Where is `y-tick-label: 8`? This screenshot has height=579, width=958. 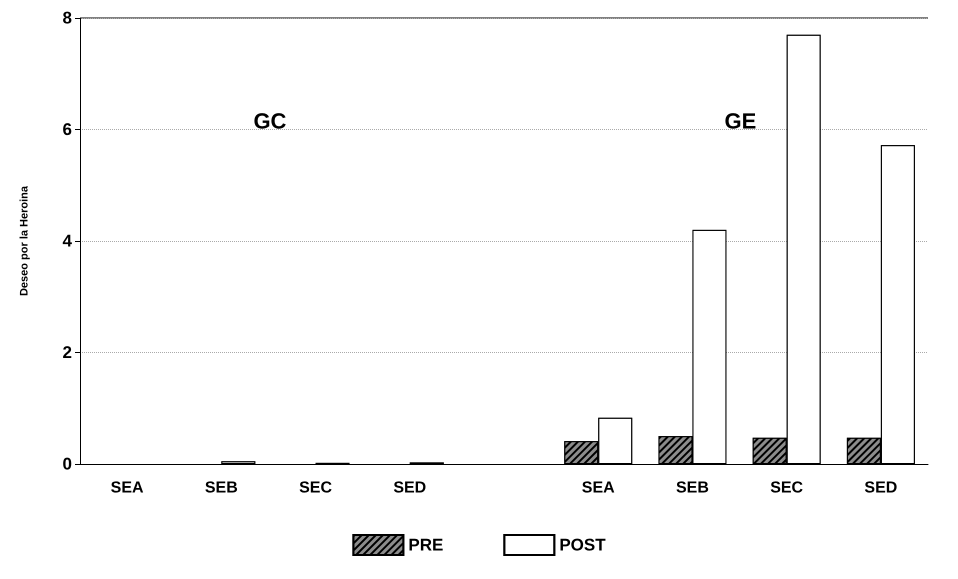 y-tick-label: 8 is located at coordinates (67, 18).